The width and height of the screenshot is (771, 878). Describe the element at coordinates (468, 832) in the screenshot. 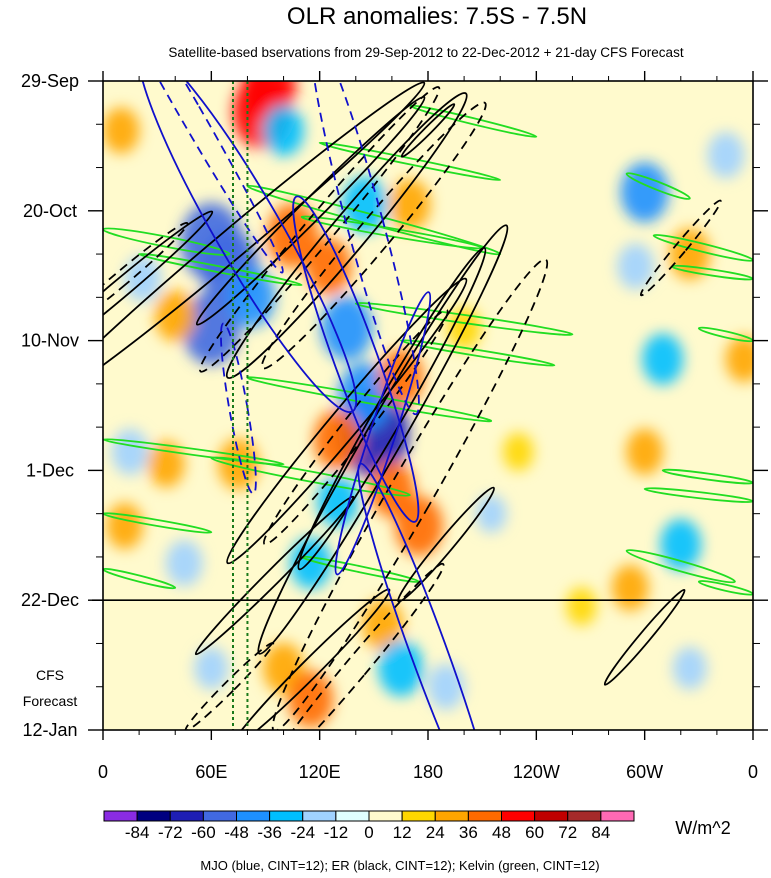

I see `colorbar-label: 36` at that location.